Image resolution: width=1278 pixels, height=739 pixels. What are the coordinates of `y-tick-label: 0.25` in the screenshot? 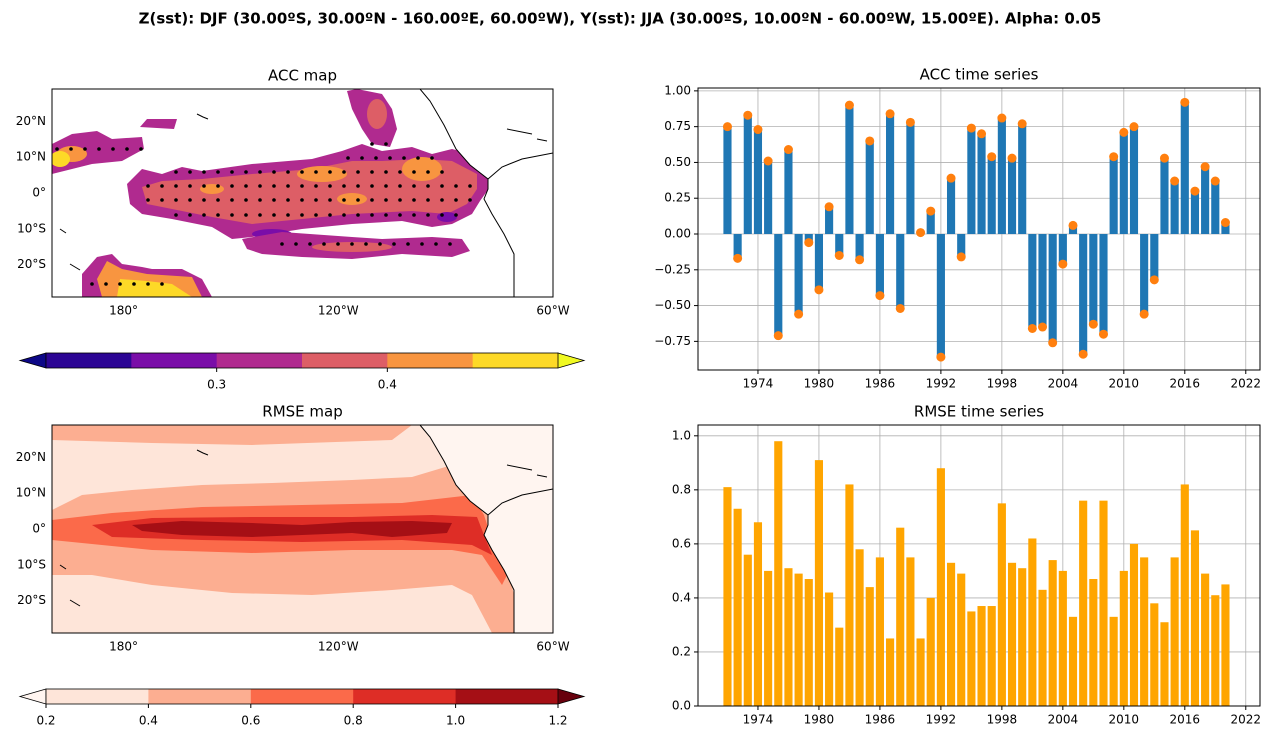 It's located at (677, 198).